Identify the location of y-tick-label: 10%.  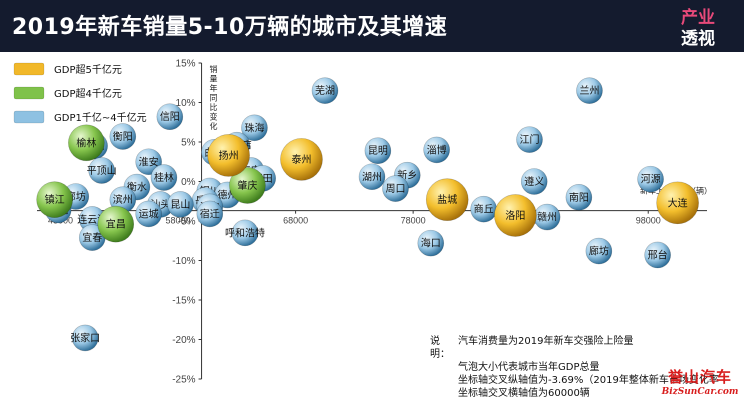
(186, 103).